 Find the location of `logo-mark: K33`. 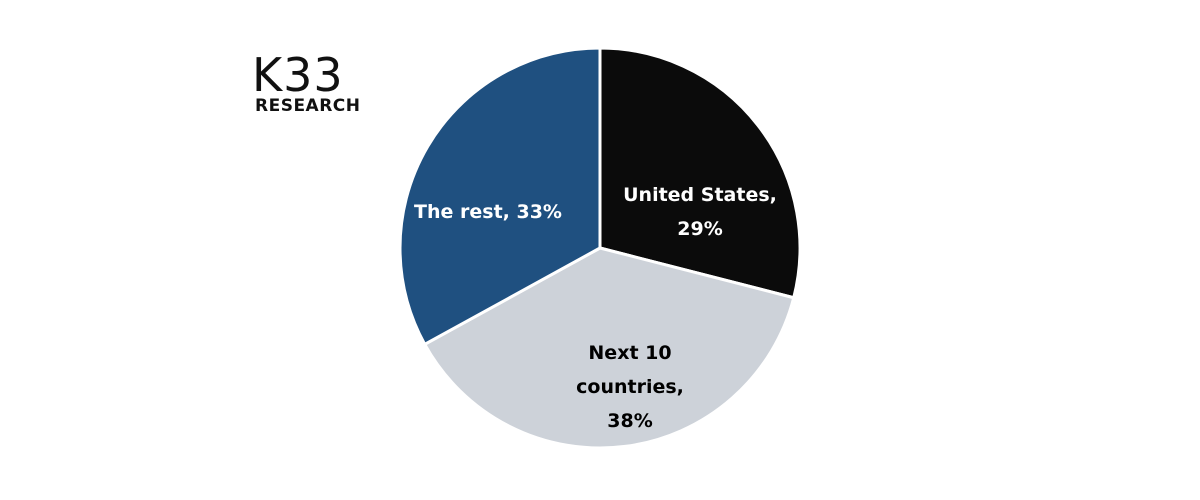

logo-mark: K33 is located at coordinates (298, 75).